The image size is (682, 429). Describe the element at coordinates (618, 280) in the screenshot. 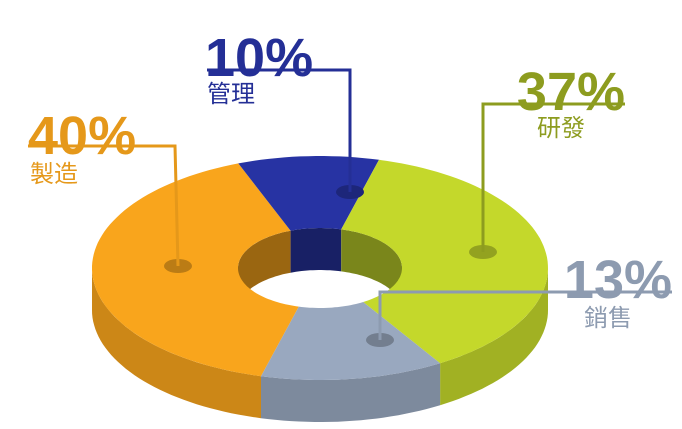

I see `value-label: 13%` at that location.